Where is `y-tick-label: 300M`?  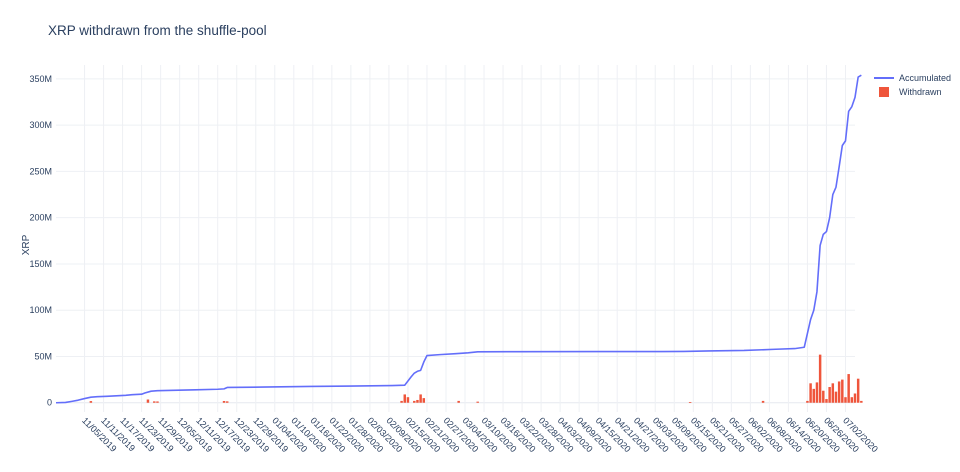
y-tick-label: 300M is located at coordinates (40, 125).